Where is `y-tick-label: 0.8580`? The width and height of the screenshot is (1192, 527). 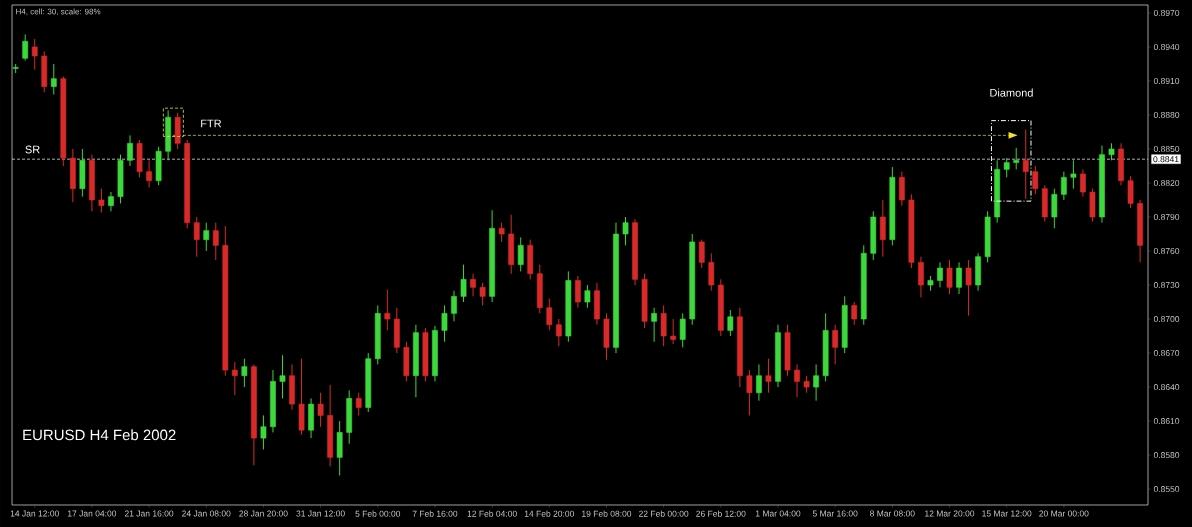 y-tick-label: 0.8580 is located at coordinates (1166, 455).